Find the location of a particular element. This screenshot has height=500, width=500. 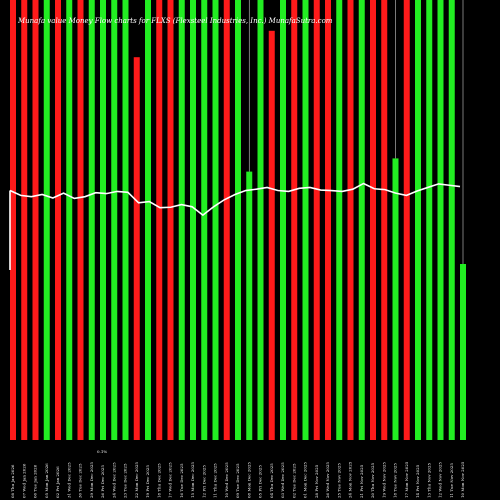

x-tick-label: 08 Thu Jan 2026 is located at coordinates (12, 481).